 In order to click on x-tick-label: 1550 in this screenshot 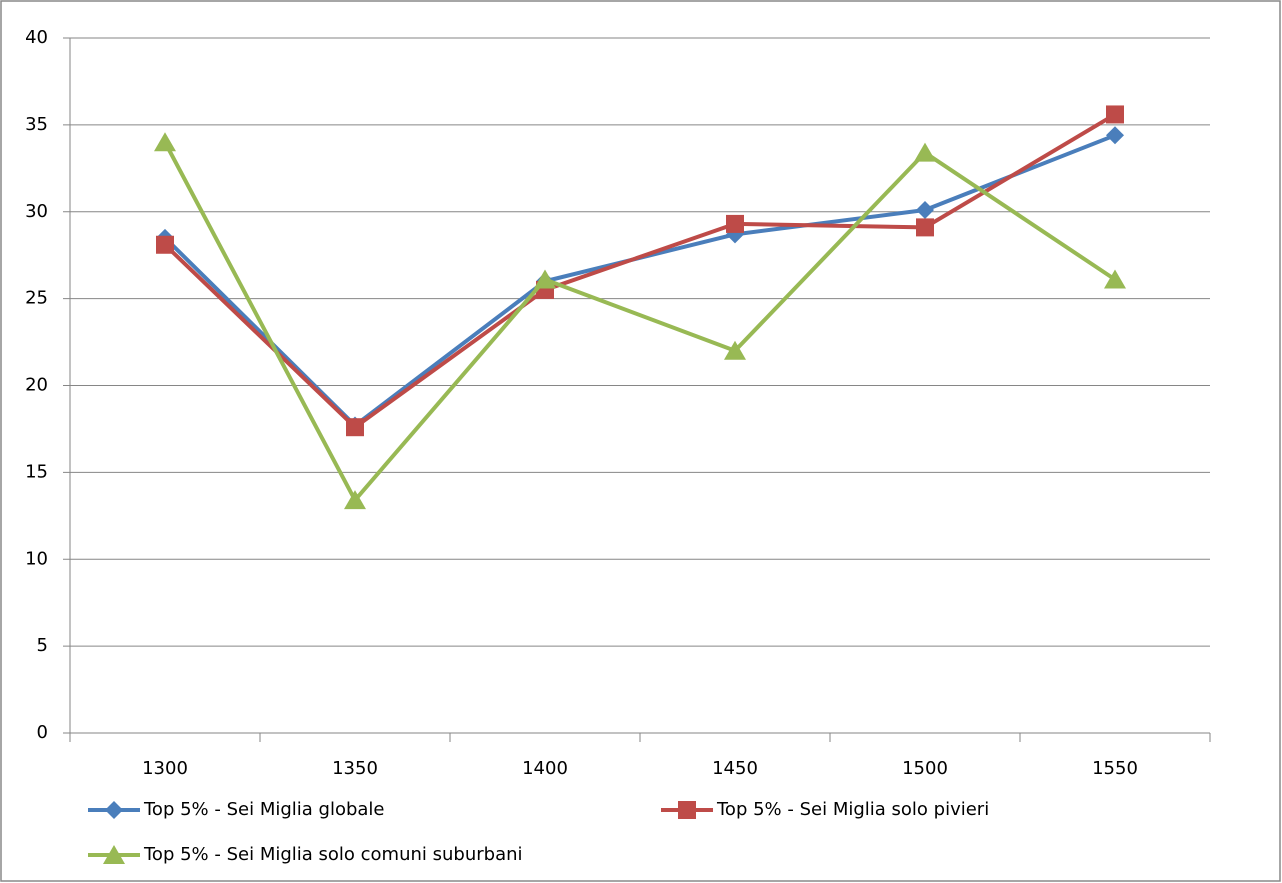, I will do `click(1115, 768)`.